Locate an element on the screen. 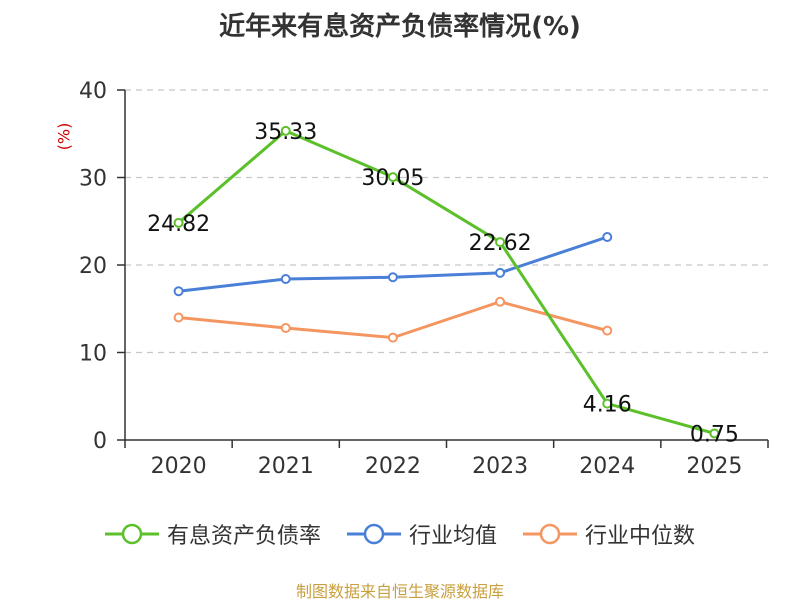 This screenshot has width=800, height=602. x-tick-label: 2022 is located at coordinates (393, 466).